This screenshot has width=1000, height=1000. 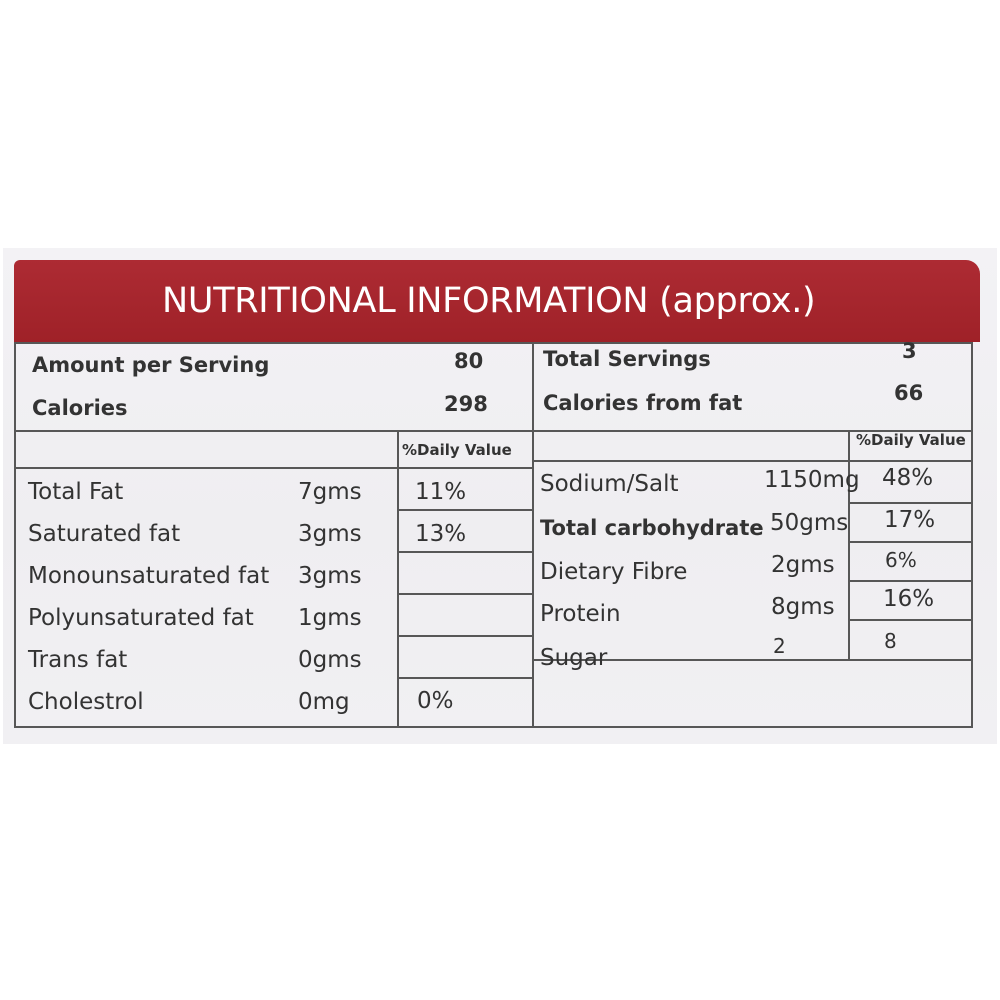 What do you see at coordinates (643, 403) in the screenshot?
I see `calories-from-fat-label: Calories from fat` at bounding box center [643, 403].